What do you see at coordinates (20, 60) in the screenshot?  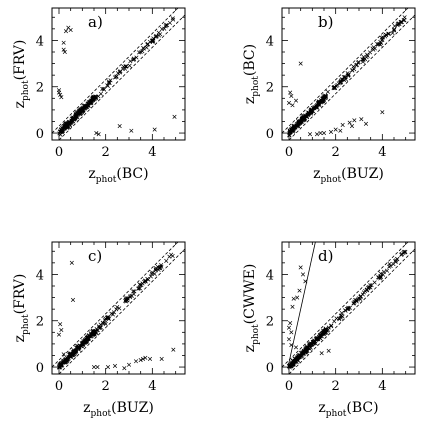 I see `y-axis-label-tail: (FRV)` at bounding box center [20, 60].